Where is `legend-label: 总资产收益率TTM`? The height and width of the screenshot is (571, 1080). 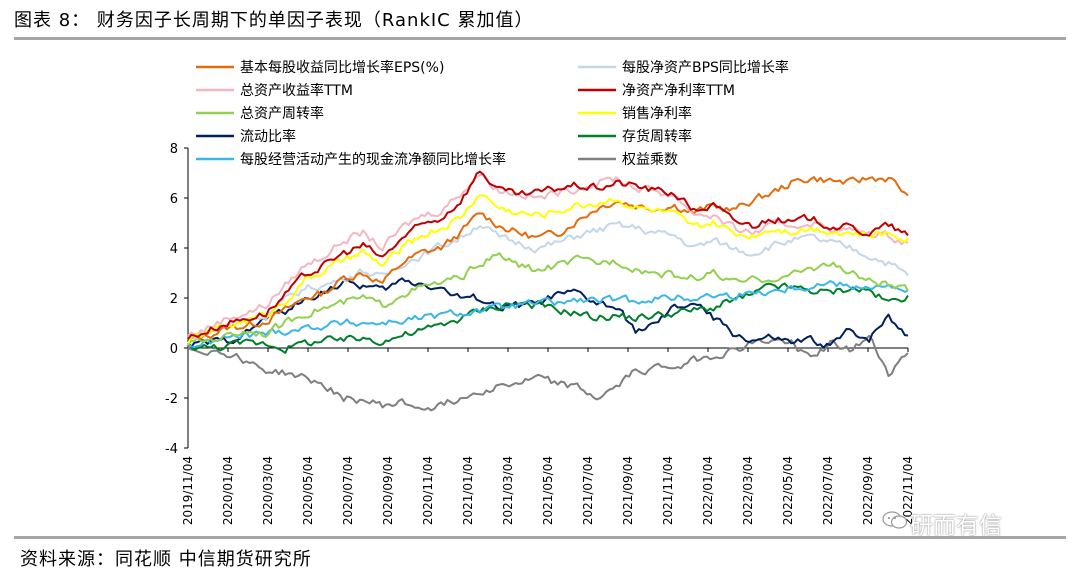
legend-label: 总资产收益率TTM is located at coordinates (296, 90).